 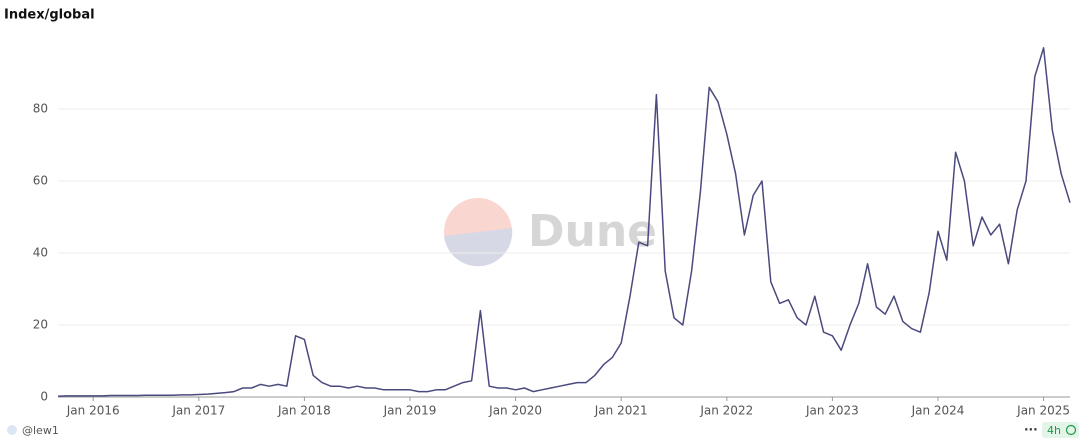 What do you see at coordinates (832, 411) in the screenshot?
I see `x-tick-label: Jan 2023` at bounding box center [832, 411].